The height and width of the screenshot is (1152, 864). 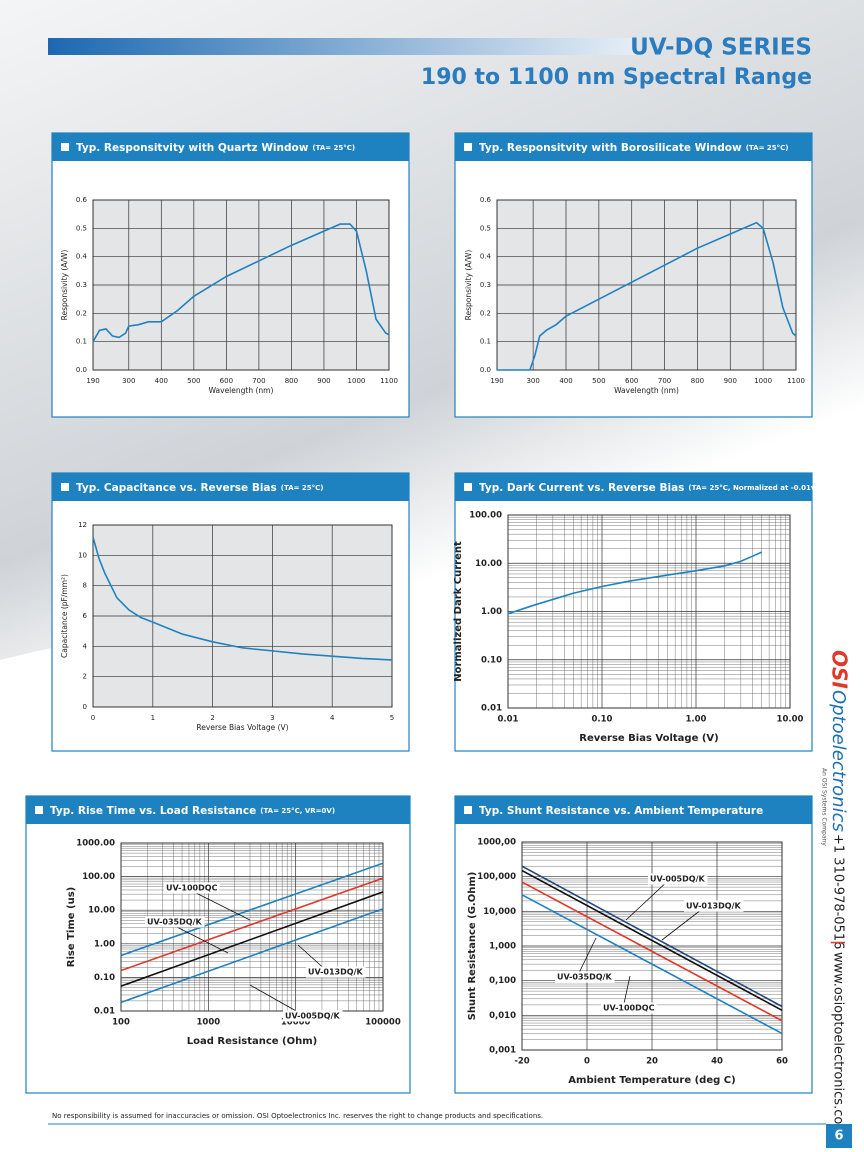 What do you see at coordinates (521, 1062) in the screenshot?
I see `x-tick-label: -20` at bounding box center [521, 1062].